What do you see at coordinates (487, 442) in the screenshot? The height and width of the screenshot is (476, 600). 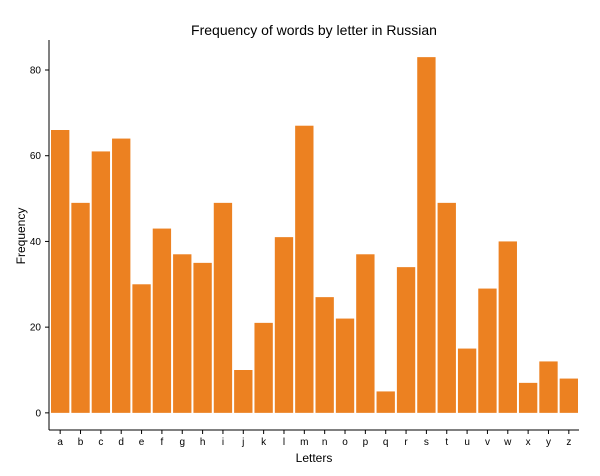 I see `x-tick-label-v: v` at bounding box center [487, 442].